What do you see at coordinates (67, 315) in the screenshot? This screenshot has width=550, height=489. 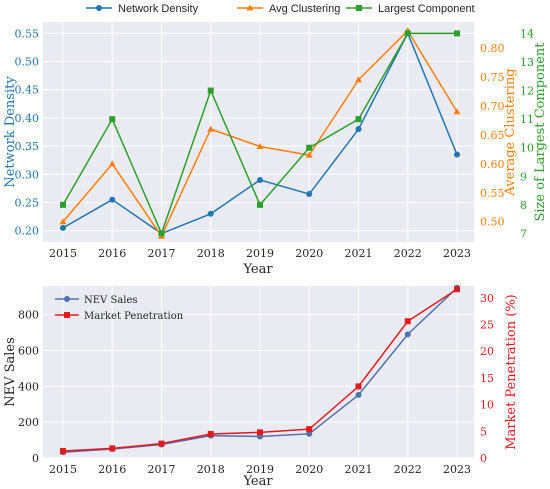 I see `legend-marker-market-penetration` at bounding box center [67, 315].